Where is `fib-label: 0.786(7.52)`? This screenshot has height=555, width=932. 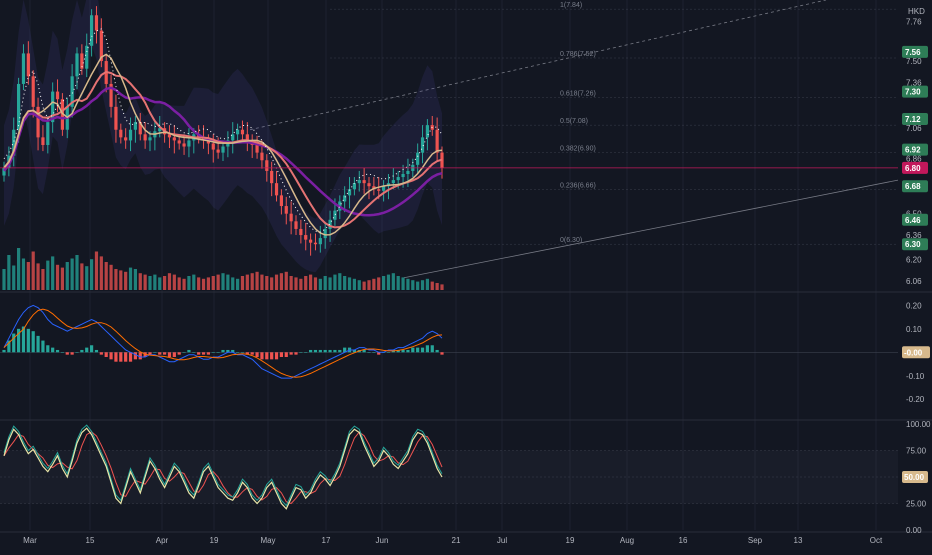
fib-label: 0.786(7.52) is located at coordinates (578, 54).